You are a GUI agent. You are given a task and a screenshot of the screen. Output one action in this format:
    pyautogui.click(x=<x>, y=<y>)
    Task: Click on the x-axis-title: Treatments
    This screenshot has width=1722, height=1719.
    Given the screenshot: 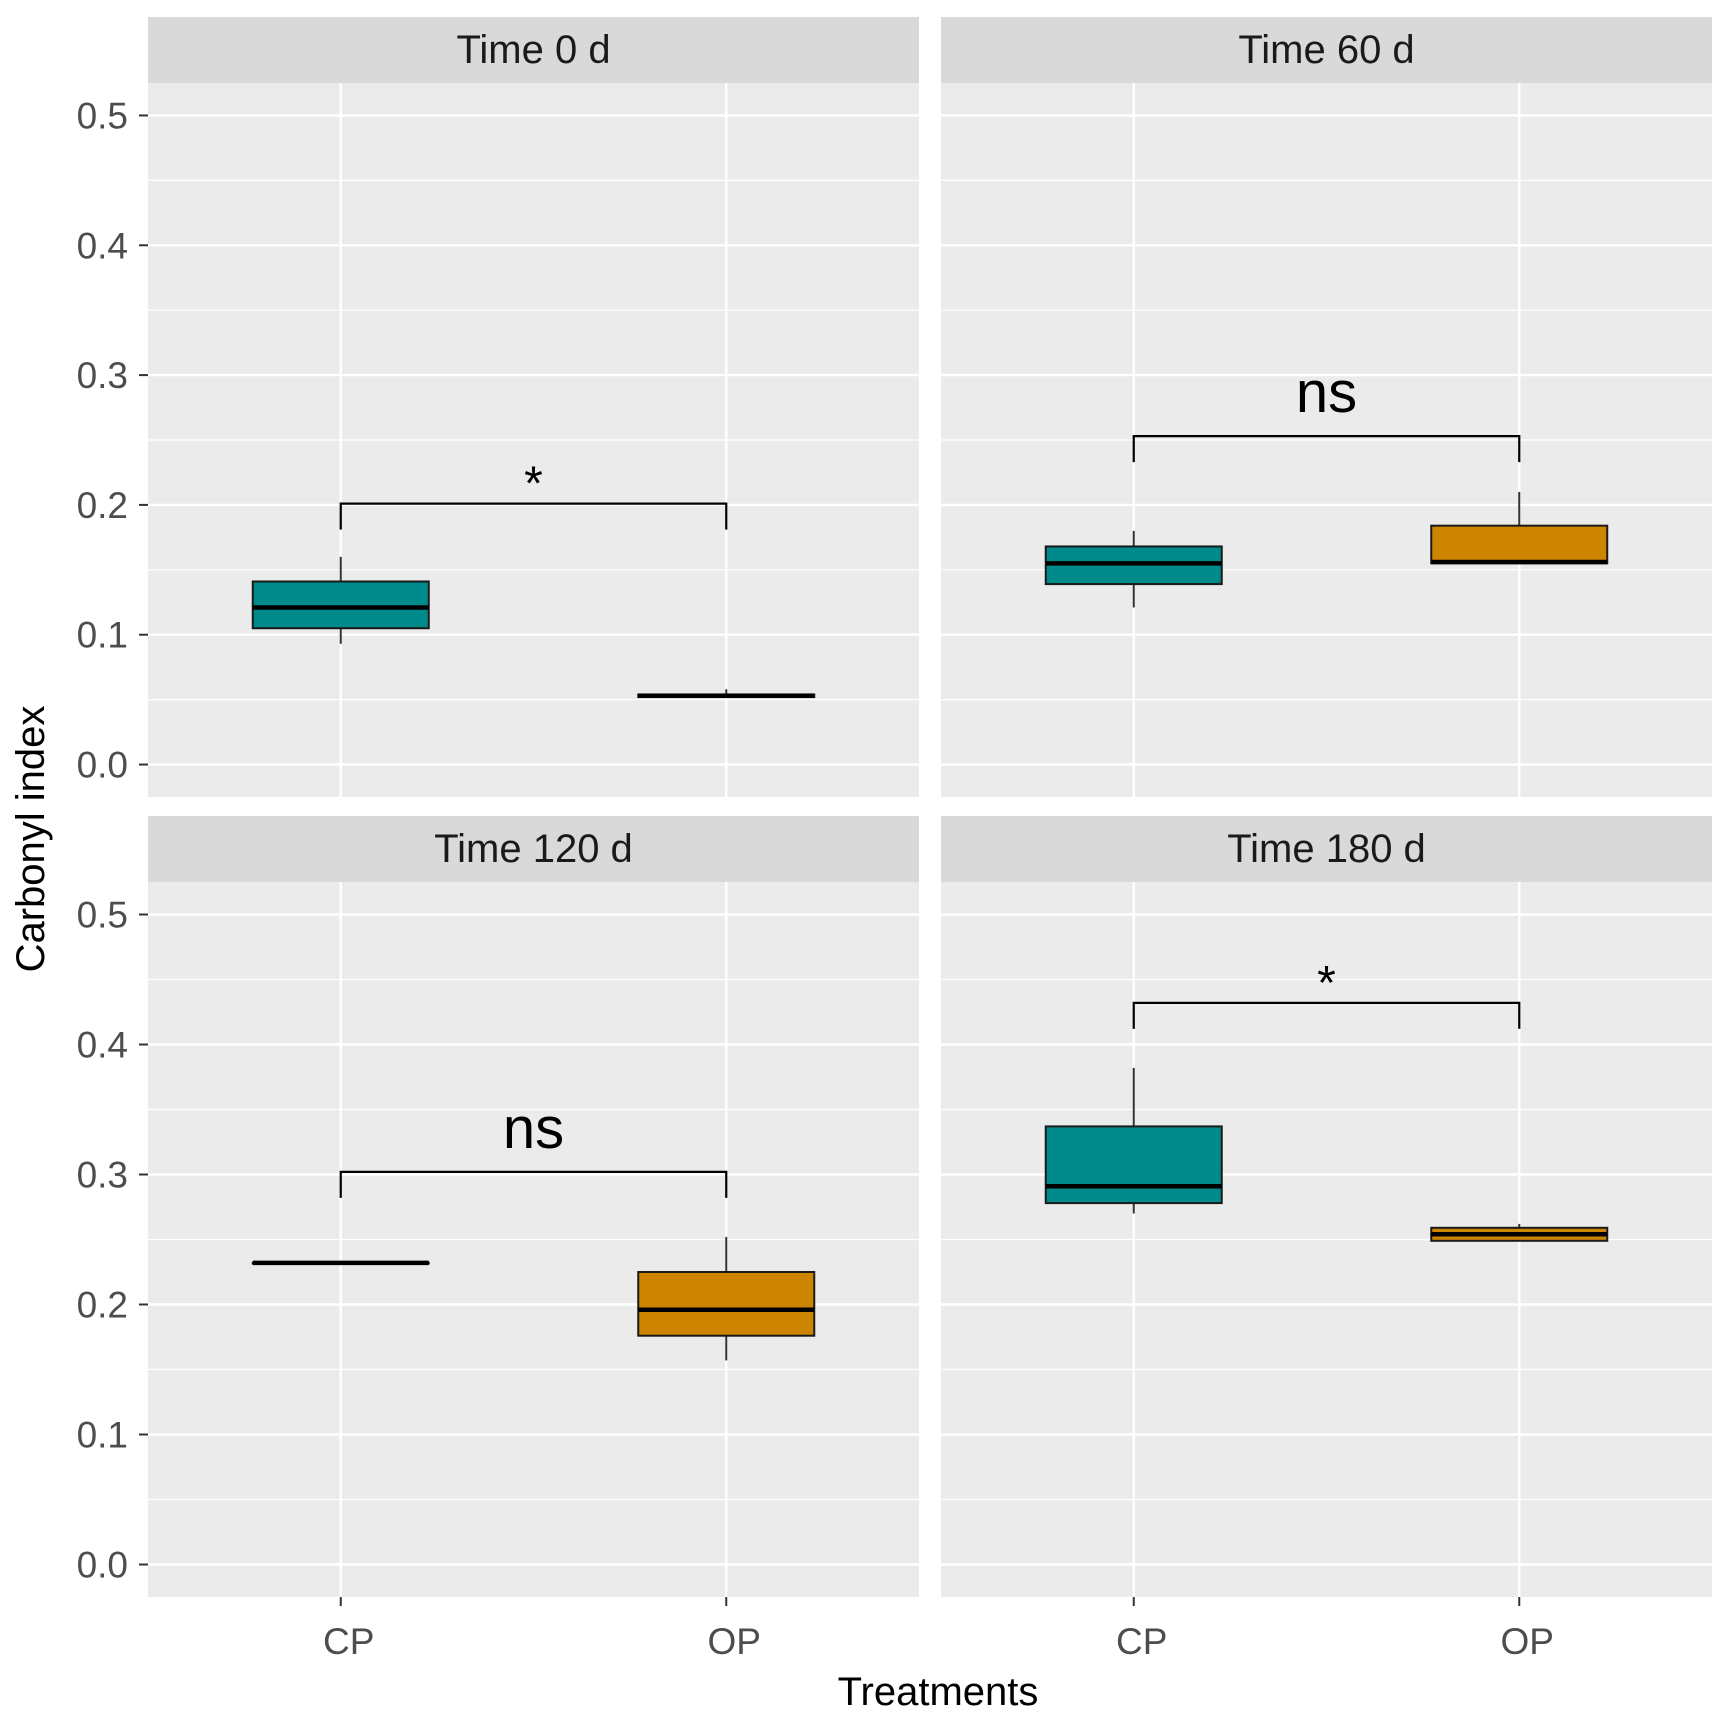 What is the action you would take?
    pyautogui.click(x=938, y=1692)
    